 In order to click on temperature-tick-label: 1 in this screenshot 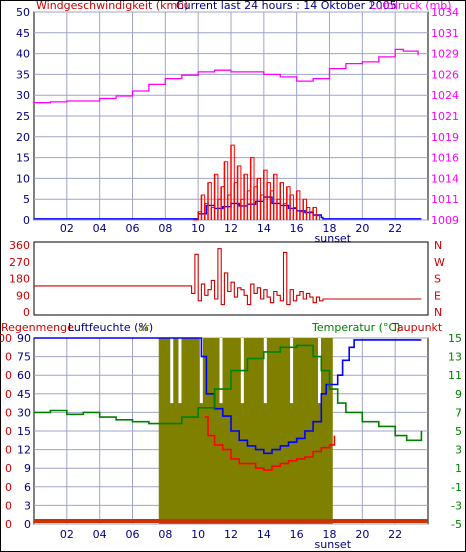, I will do `click(458, 468)`.